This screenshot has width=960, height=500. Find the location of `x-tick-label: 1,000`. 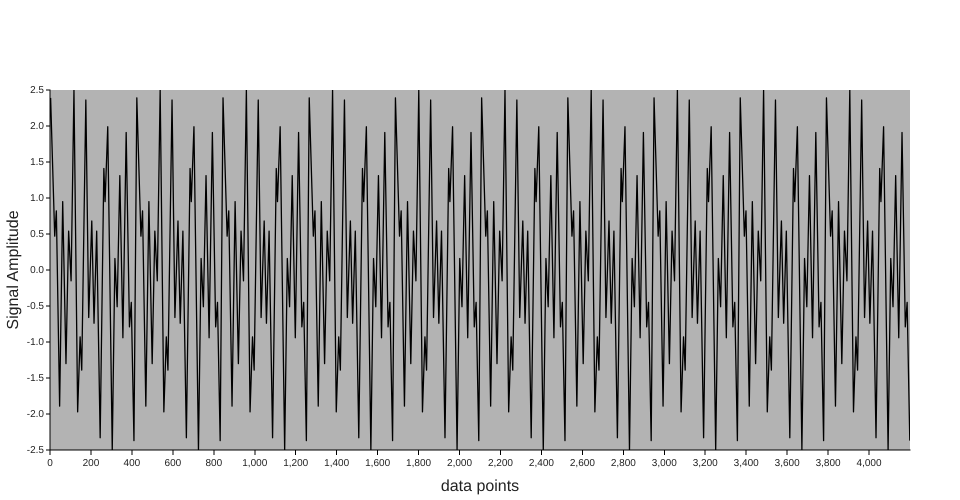

x-tick-label: 1,000 is located at coordinates (255, 463).